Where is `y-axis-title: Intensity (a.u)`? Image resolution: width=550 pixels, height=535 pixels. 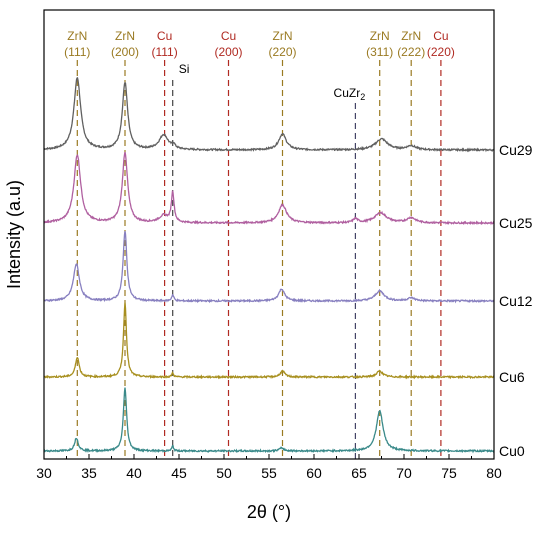 y-axis-title: Intensity (a.u) is located at coordinates (14, 234).